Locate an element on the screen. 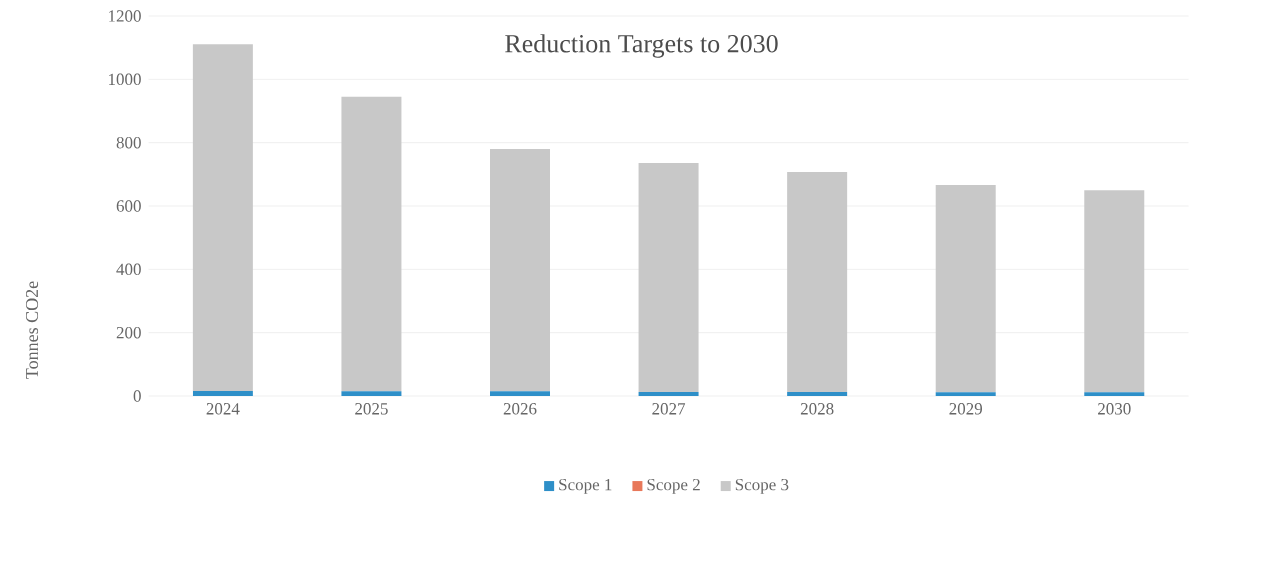  x-tick-label: 2030 is located at coordinates (1114, 409).